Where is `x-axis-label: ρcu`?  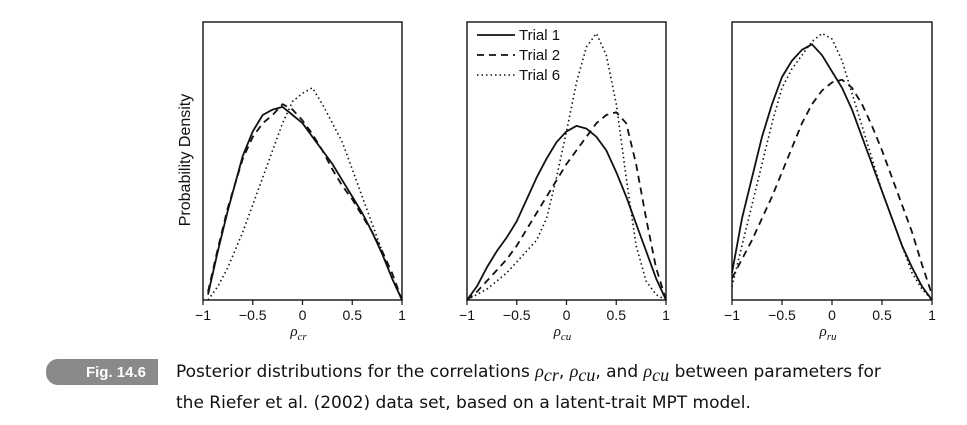 x-axis-label: ρcu is located at coordinates (562, 333).